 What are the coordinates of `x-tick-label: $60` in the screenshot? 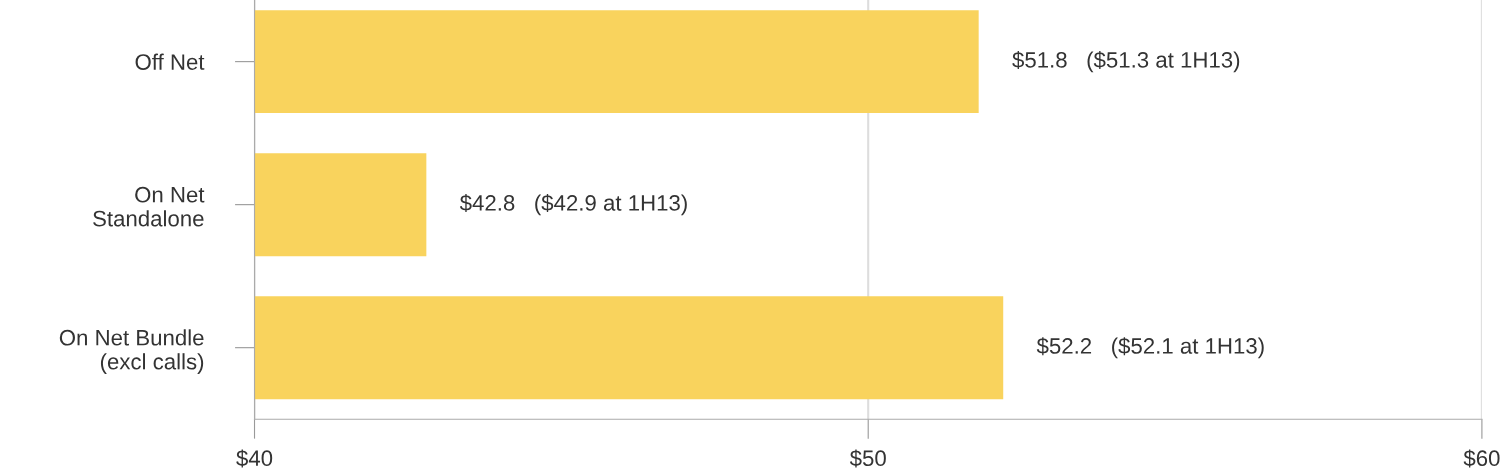 It's located at (1481, 458).